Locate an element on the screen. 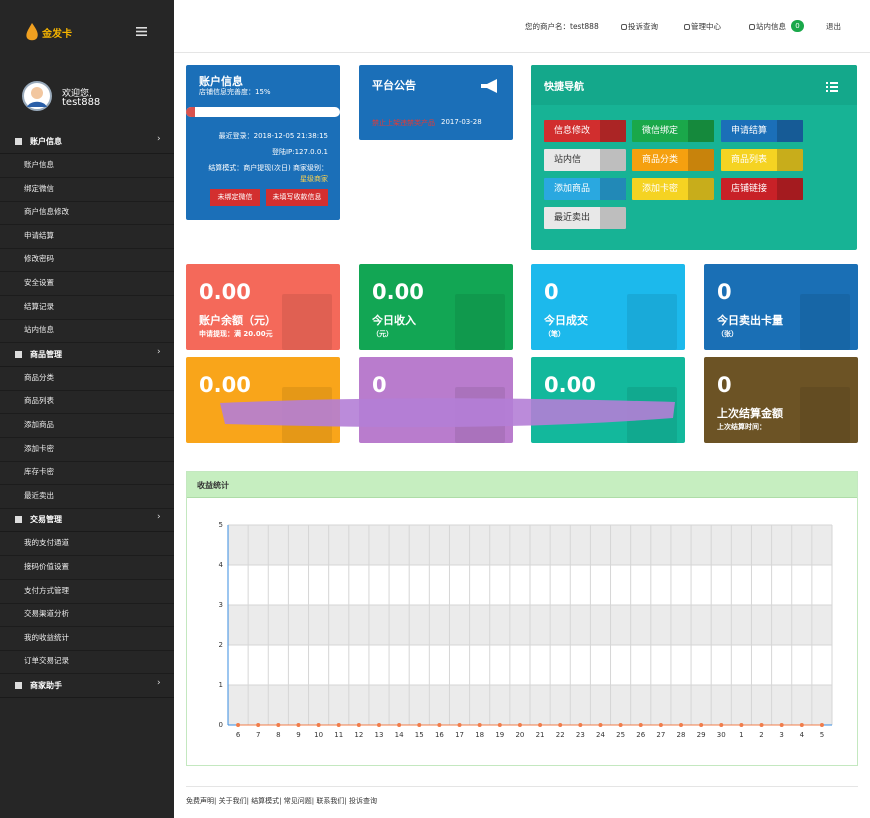 The width and height of the screenshot is (870, 818). quick-nav-button: 申请结算 is located at coordinates (762, 131).